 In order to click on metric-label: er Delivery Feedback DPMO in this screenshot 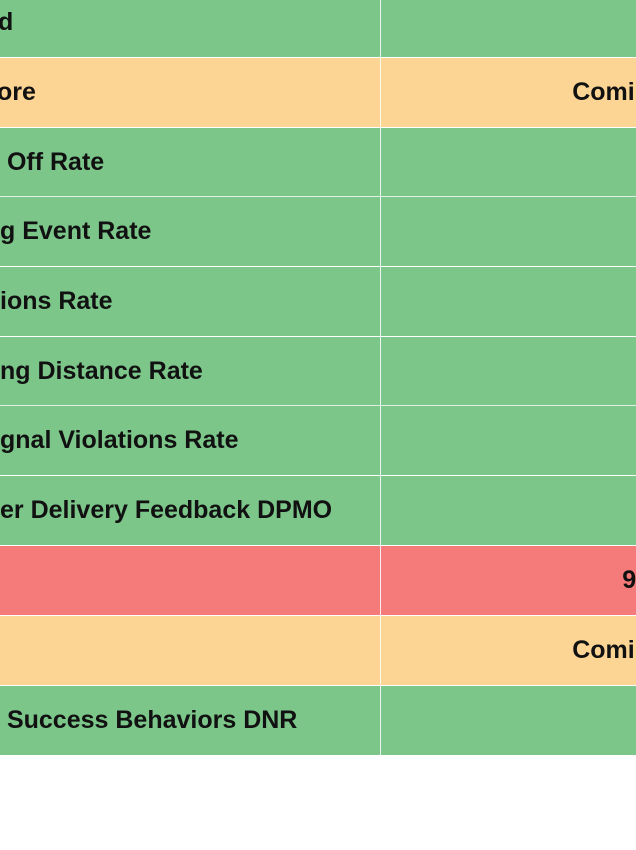, I will do `click(166, 510)`.